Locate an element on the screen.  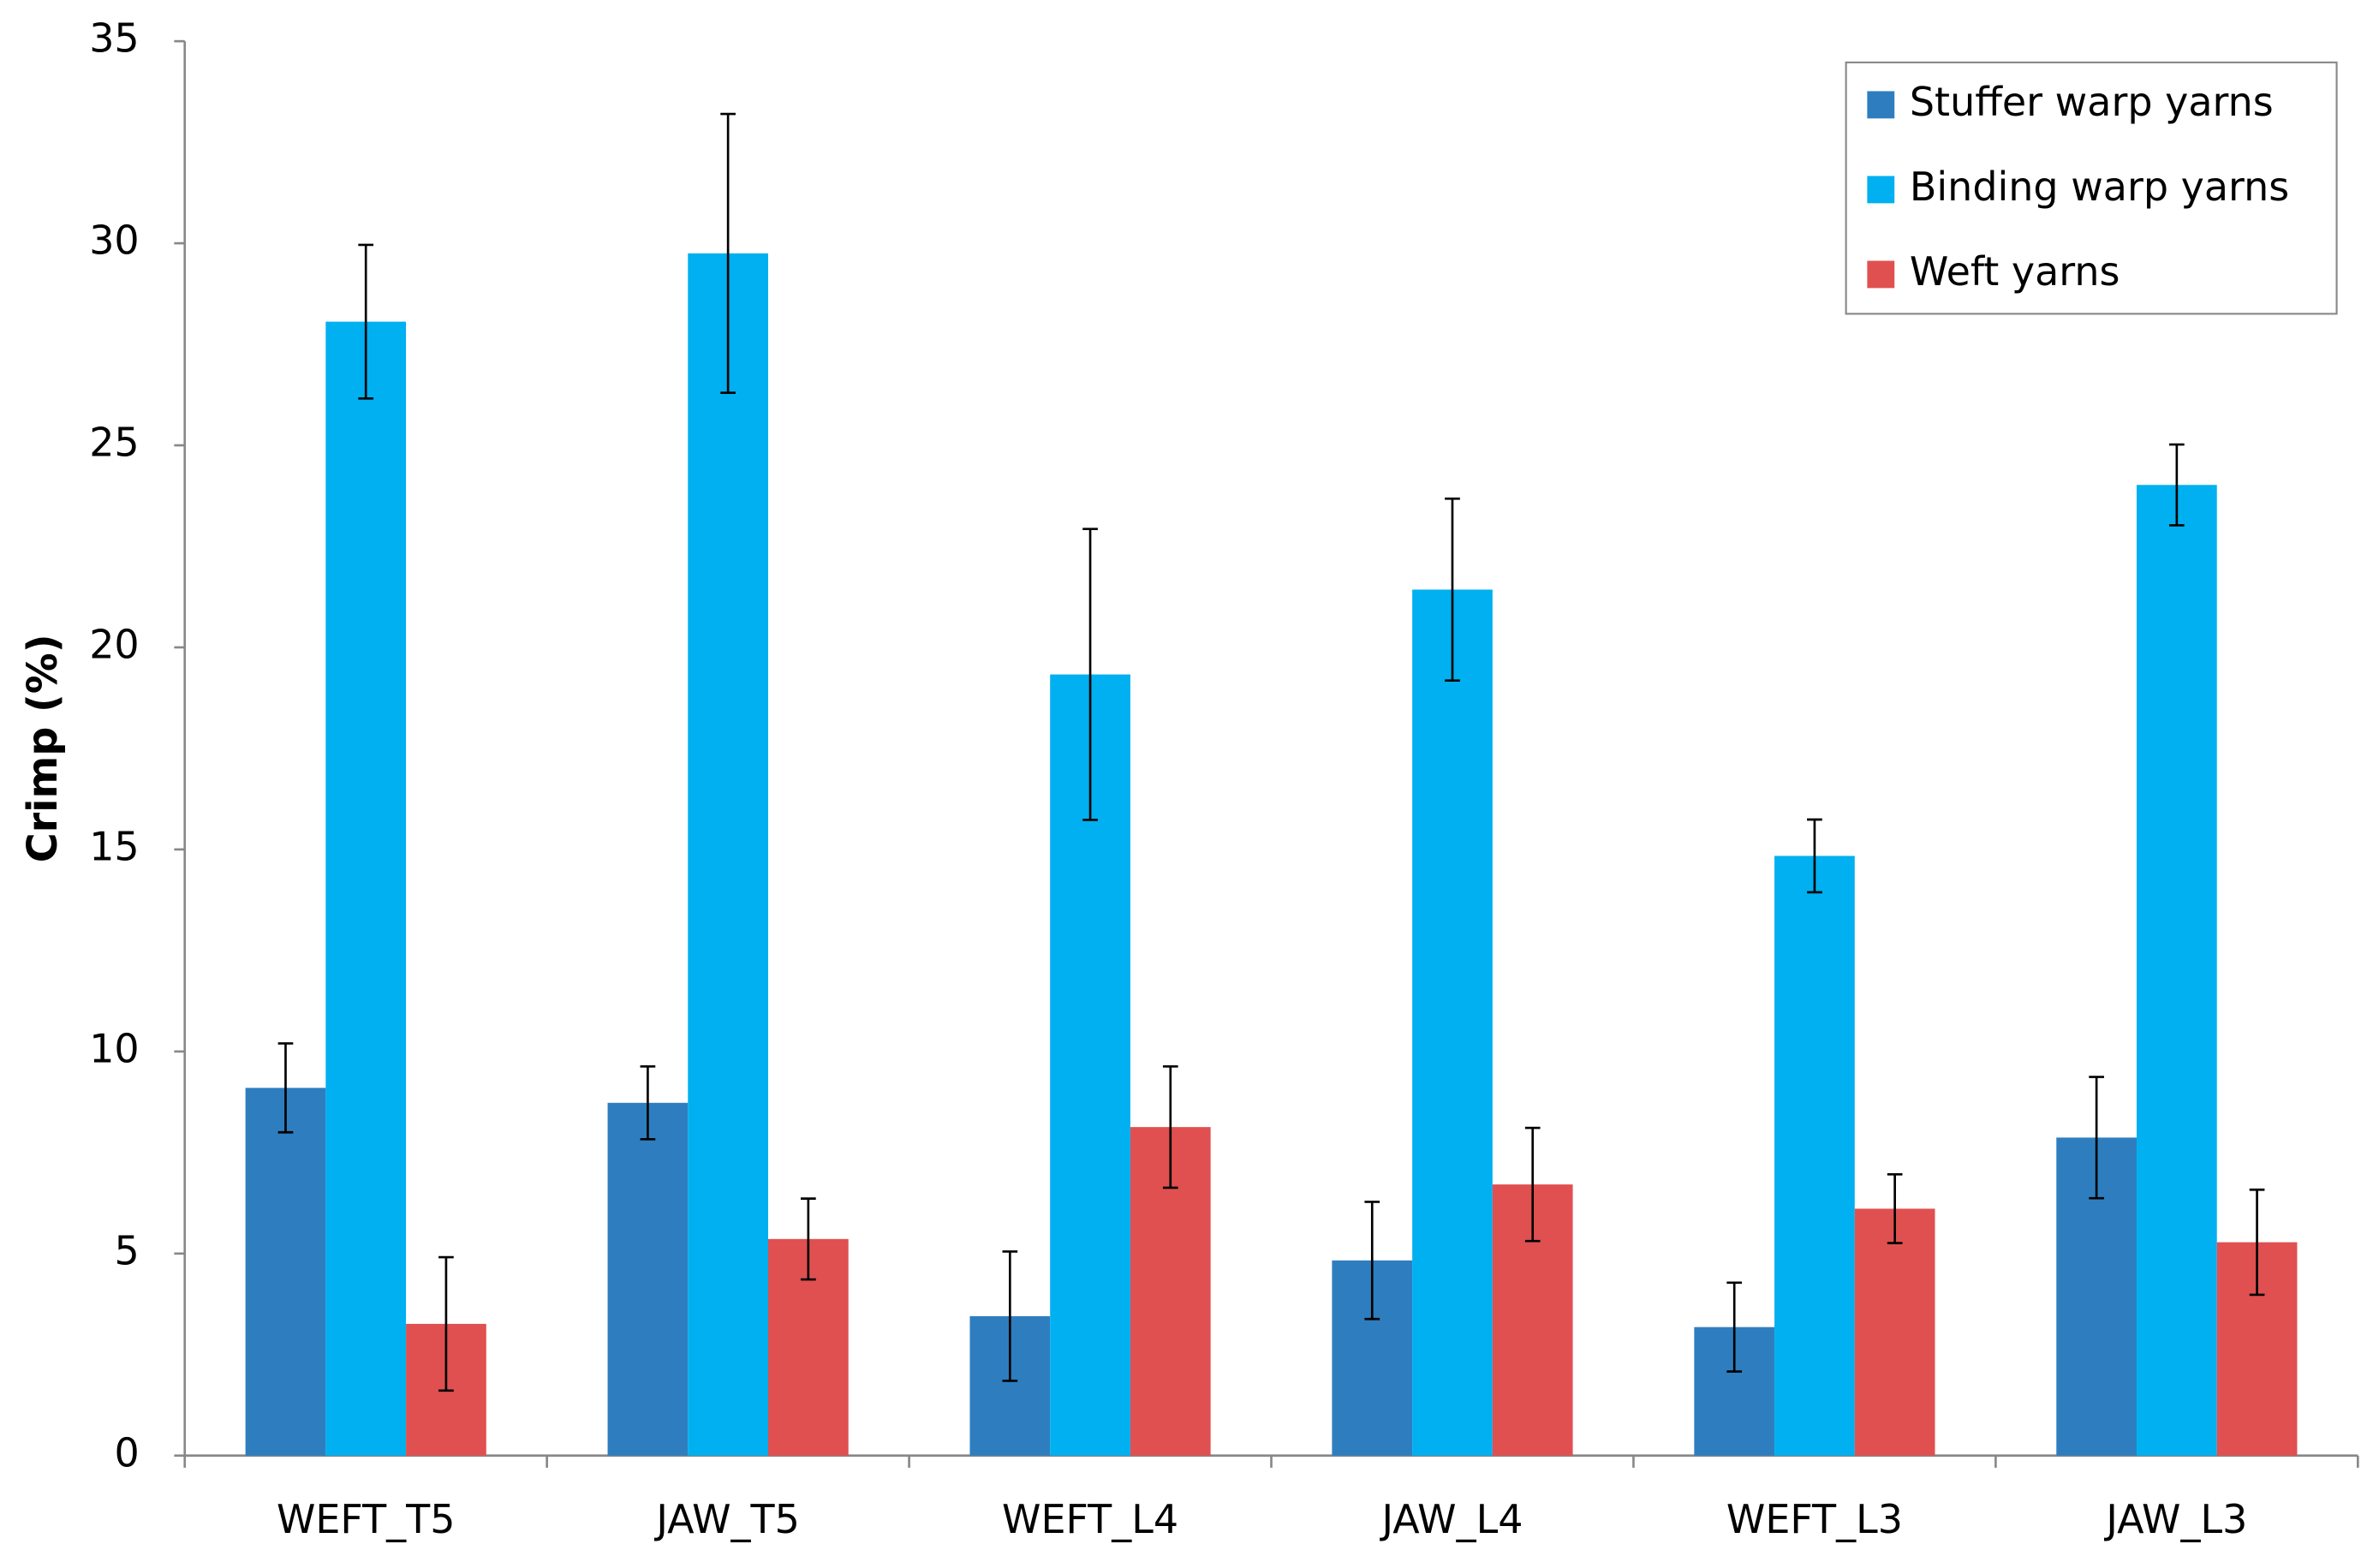
legend-box is located at coordinates (2091, 188).